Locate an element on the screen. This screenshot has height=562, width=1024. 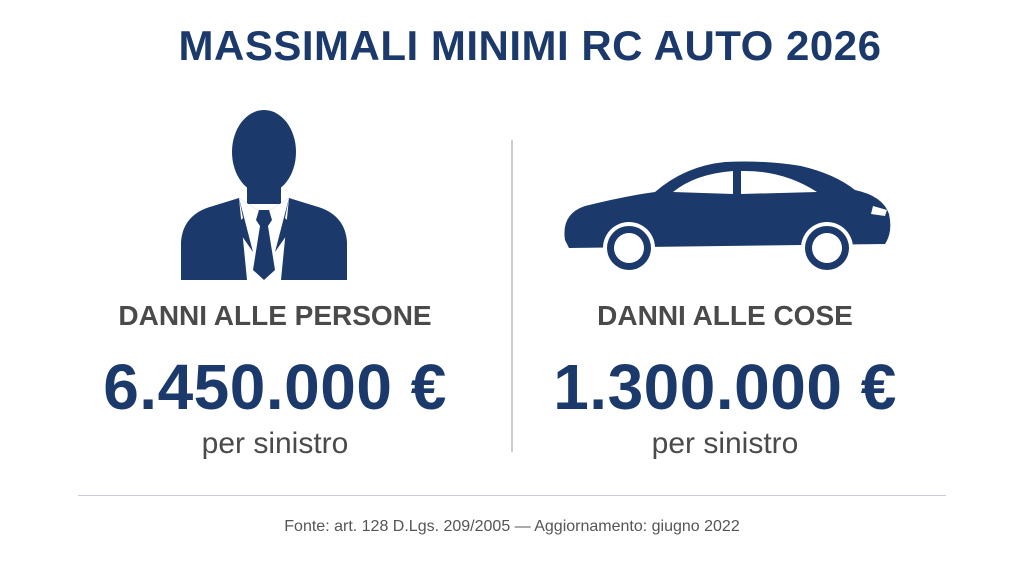
person-silhouette-icon is located at coordinates (264, 195).